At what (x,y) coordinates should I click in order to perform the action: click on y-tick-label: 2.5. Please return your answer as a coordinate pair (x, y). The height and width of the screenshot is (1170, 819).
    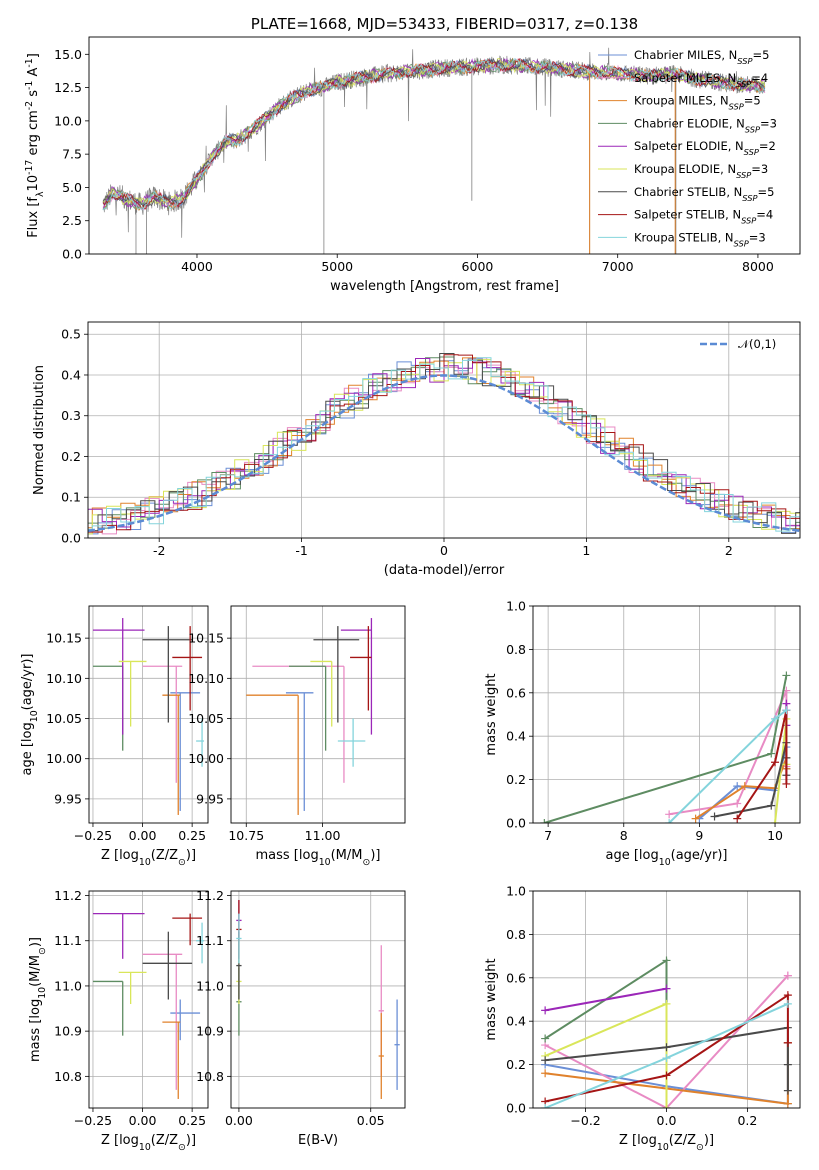
    Looking at the image, I should click on (72, 220).